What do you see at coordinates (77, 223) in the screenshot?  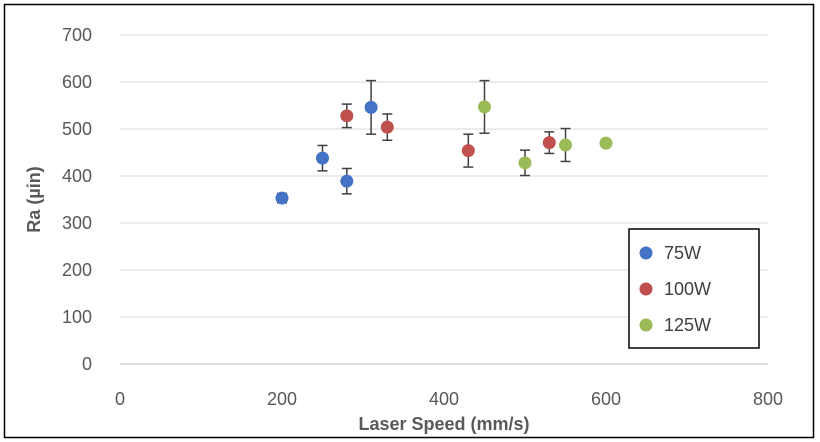 I see `y-tick-label: 300` at bounding box center [77, 223].